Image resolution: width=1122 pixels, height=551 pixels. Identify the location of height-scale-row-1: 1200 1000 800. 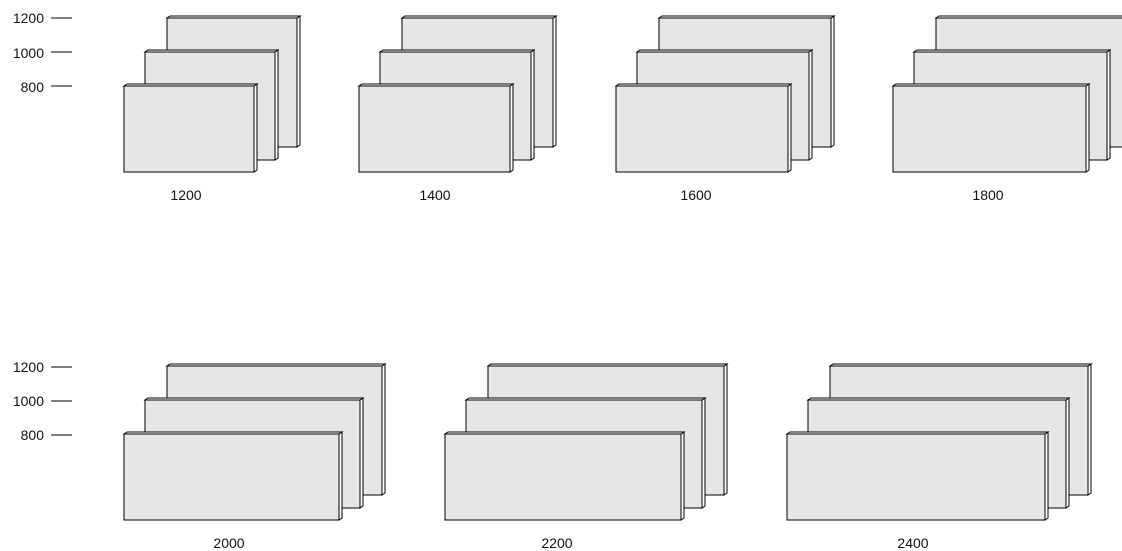
(42, 52).